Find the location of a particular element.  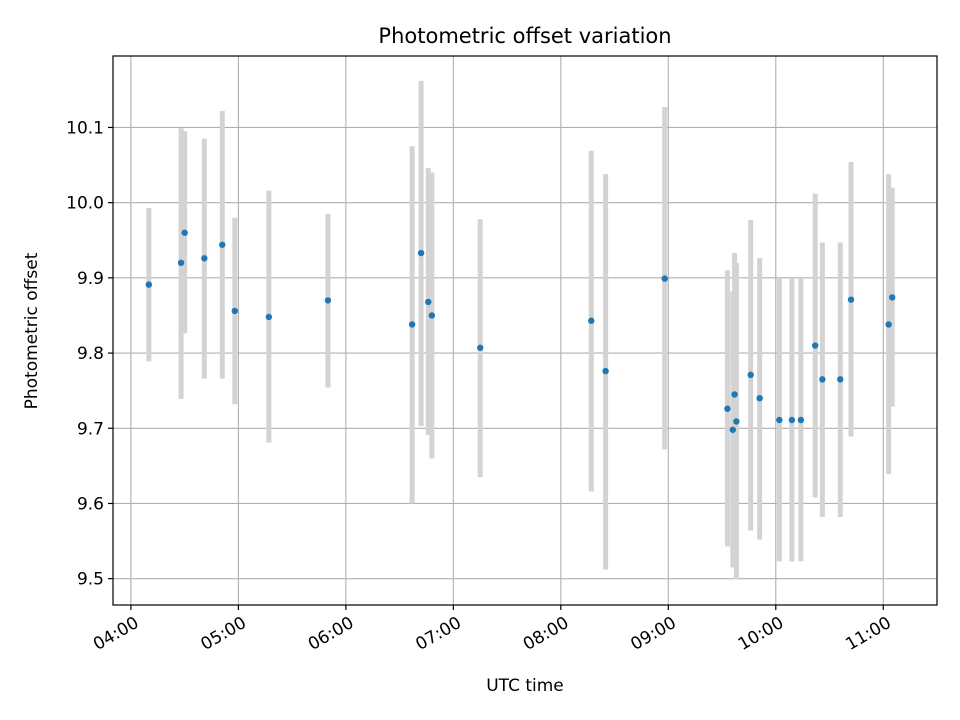

y-tick-label: 9.5 is located at coordinates (90, 580).